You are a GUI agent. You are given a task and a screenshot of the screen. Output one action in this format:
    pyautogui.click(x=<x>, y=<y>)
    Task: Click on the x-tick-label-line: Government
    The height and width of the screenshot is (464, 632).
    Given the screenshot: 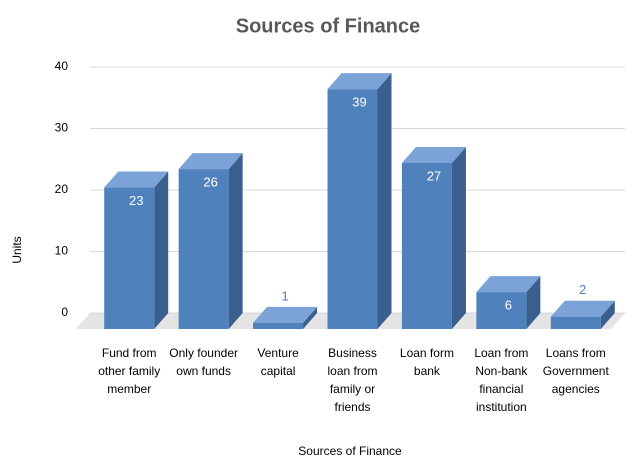 What is the action you would take?
    pyautogui.click(x=576, y=371)
    